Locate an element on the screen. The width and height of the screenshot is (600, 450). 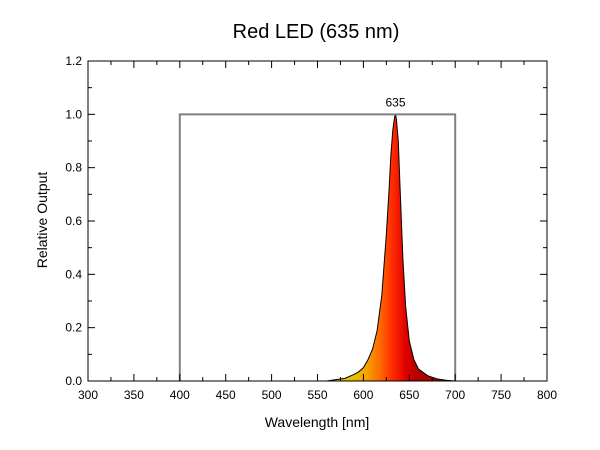
x-axis-label: Wavelength [nm] is located at coordinates (317, 422).